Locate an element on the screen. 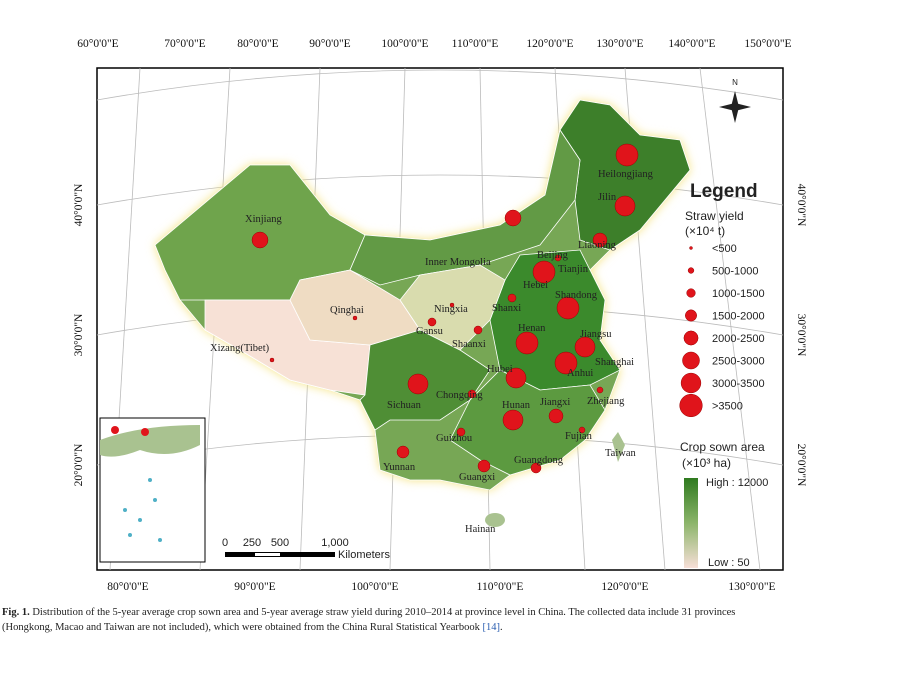 Image resolution: width=900 pixels, height=680 pixels. province-label: Taiwan is located at coordinates (621, 453).